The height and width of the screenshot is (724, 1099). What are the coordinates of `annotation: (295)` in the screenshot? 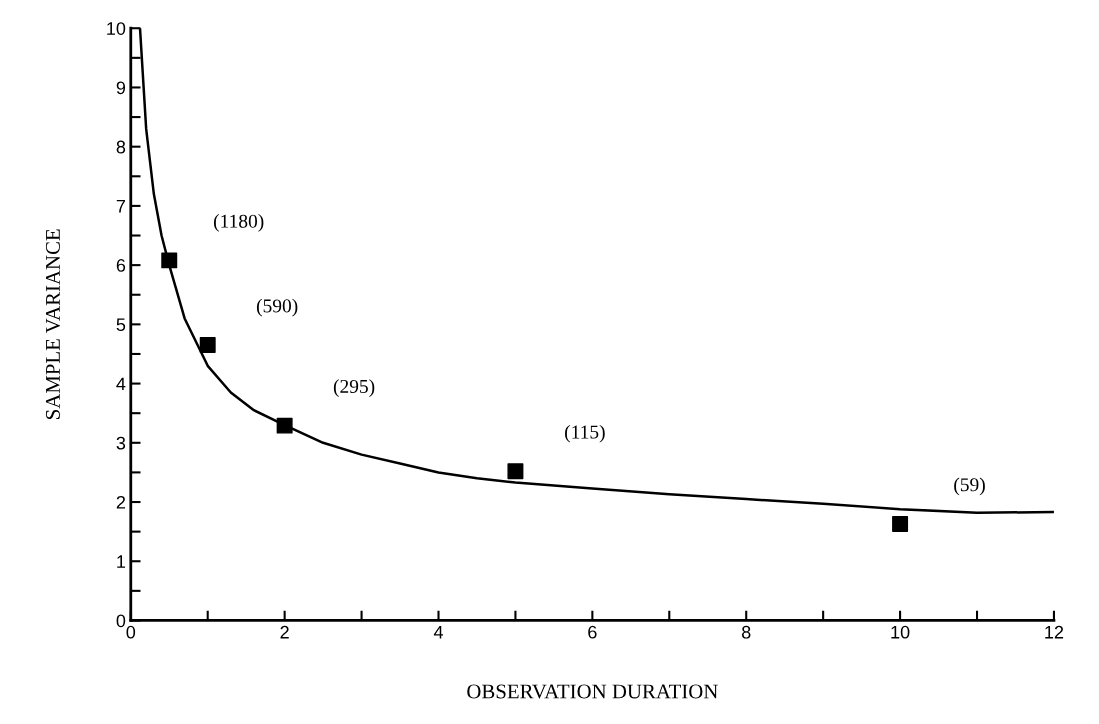 It's located at (354, 388).